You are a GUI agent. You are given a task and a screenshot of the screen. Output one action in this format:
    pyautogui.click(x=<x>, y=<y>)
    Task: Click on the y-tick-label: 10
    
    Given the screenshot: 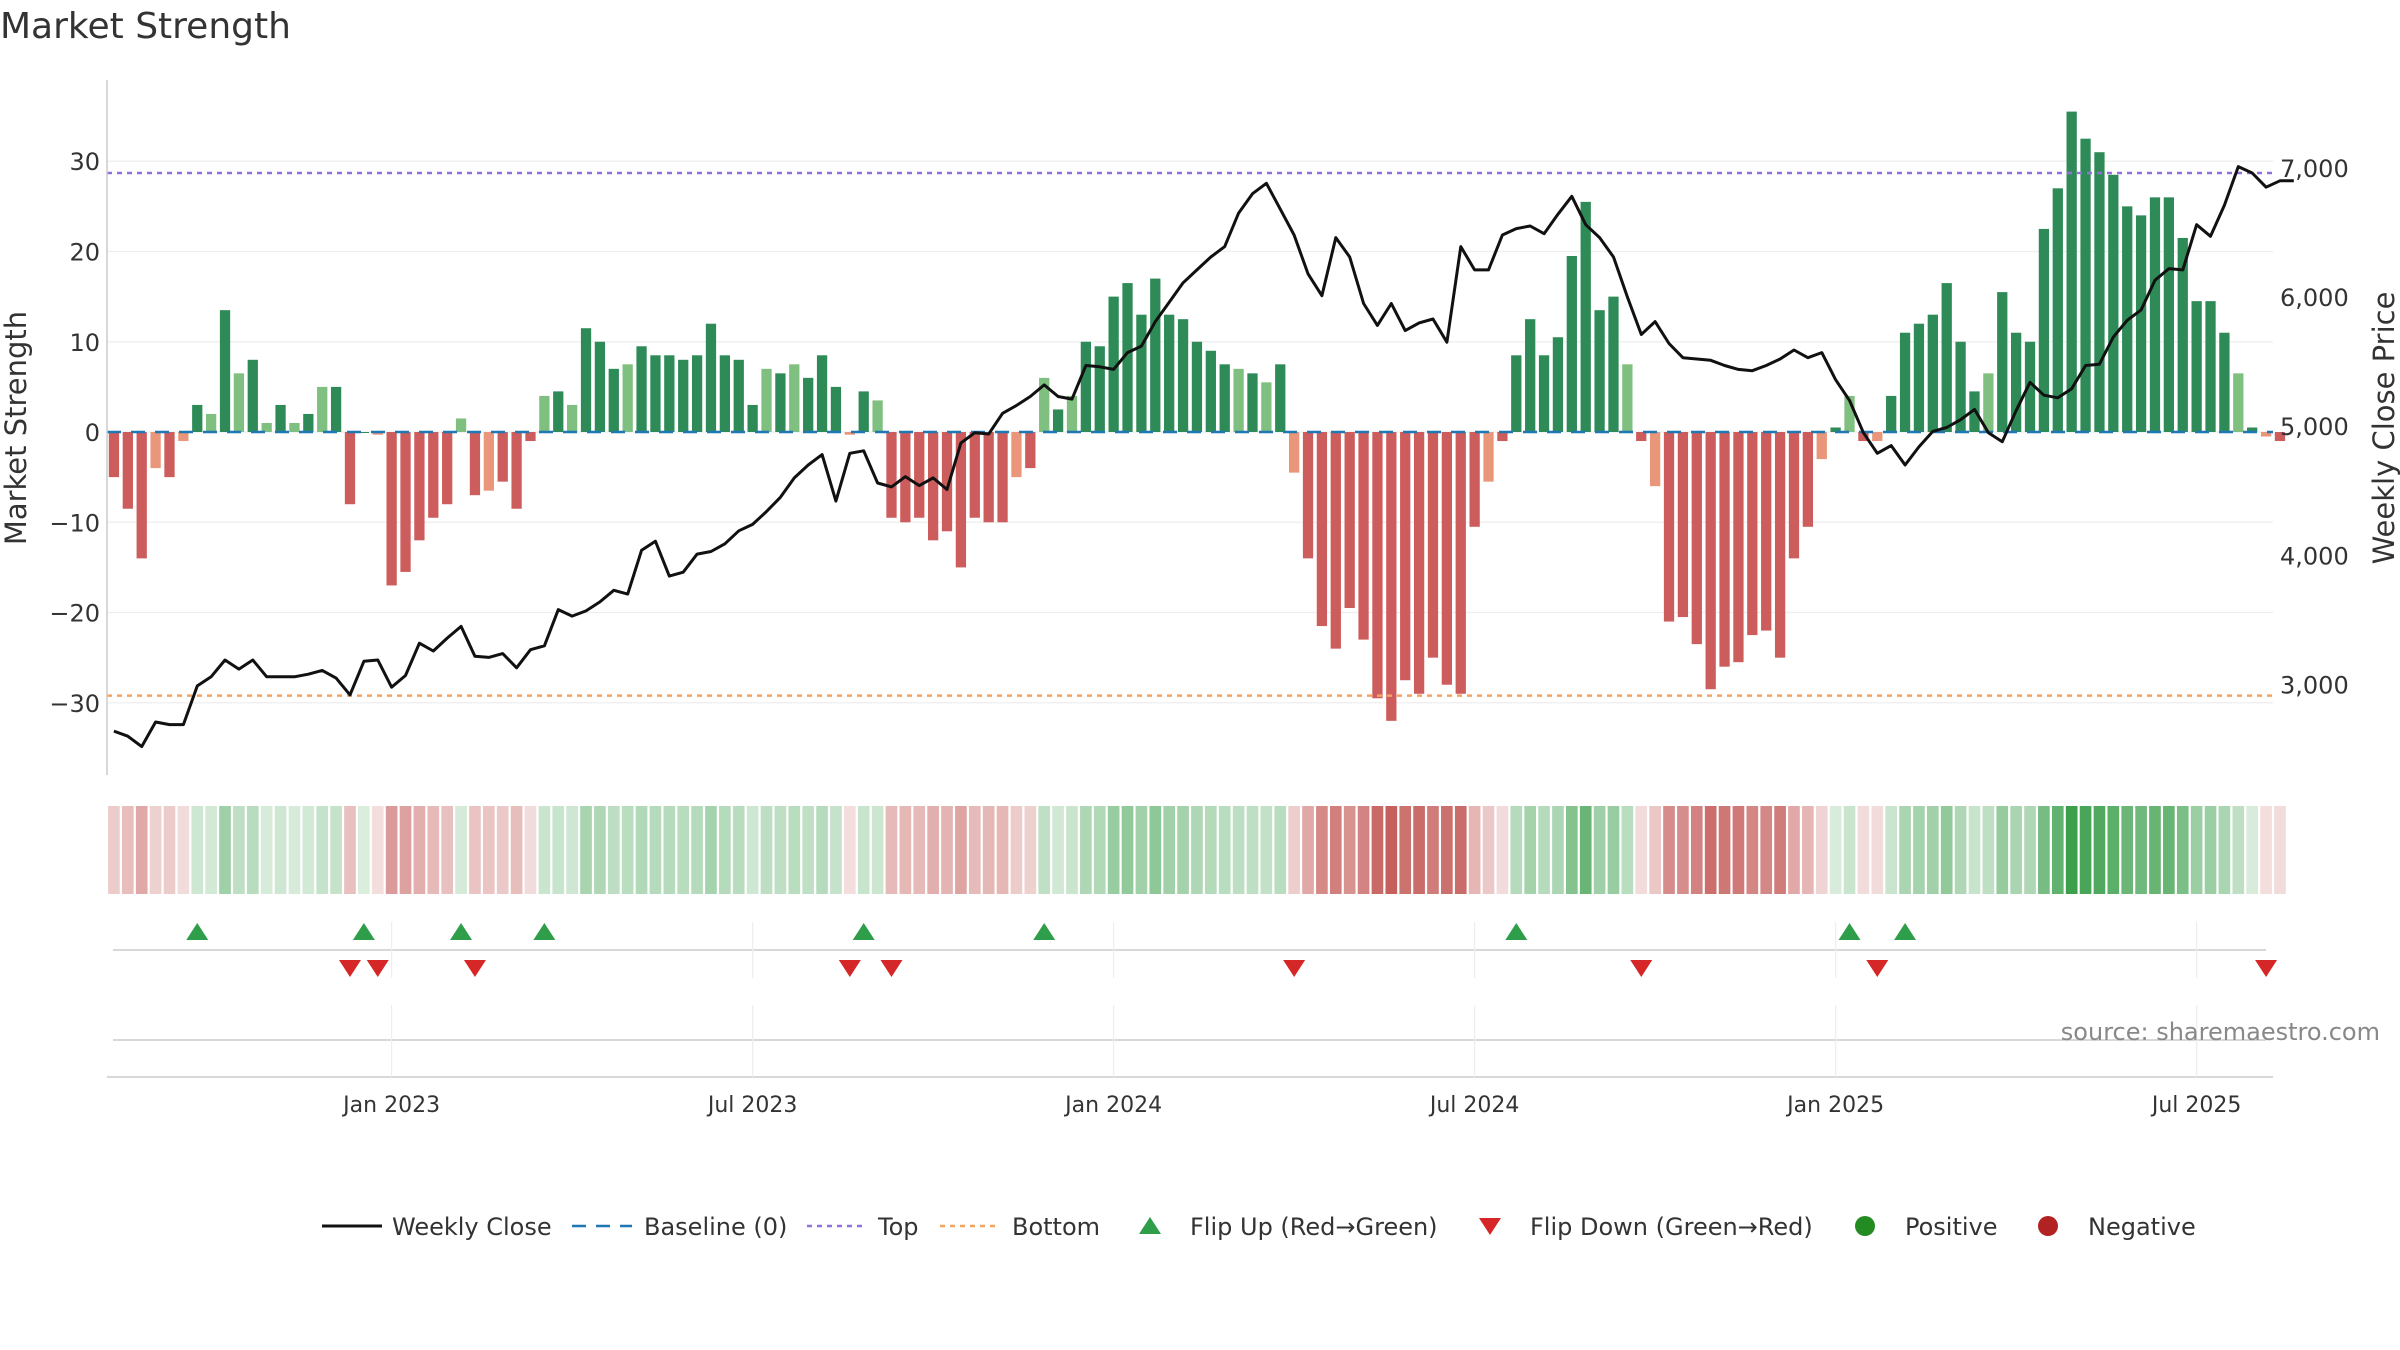 What is the action you would take?
    pyautogui.click(x=84, y=343)
    